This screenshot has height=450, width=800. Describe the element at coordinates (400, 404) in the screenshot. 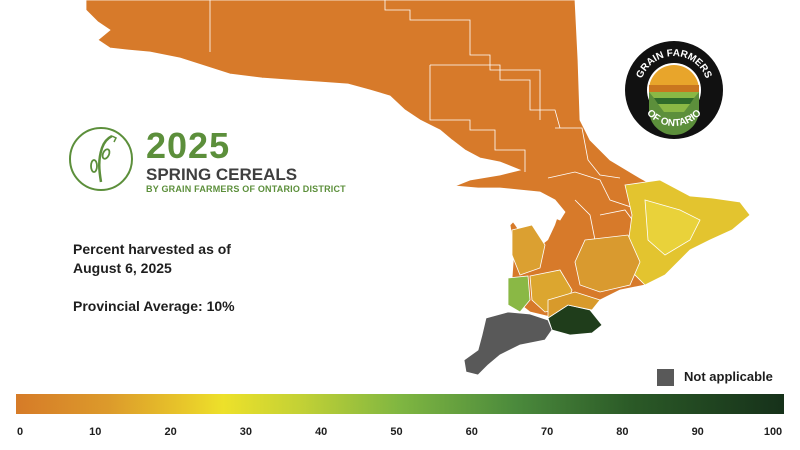

I see `percent-color-scale` at that location.